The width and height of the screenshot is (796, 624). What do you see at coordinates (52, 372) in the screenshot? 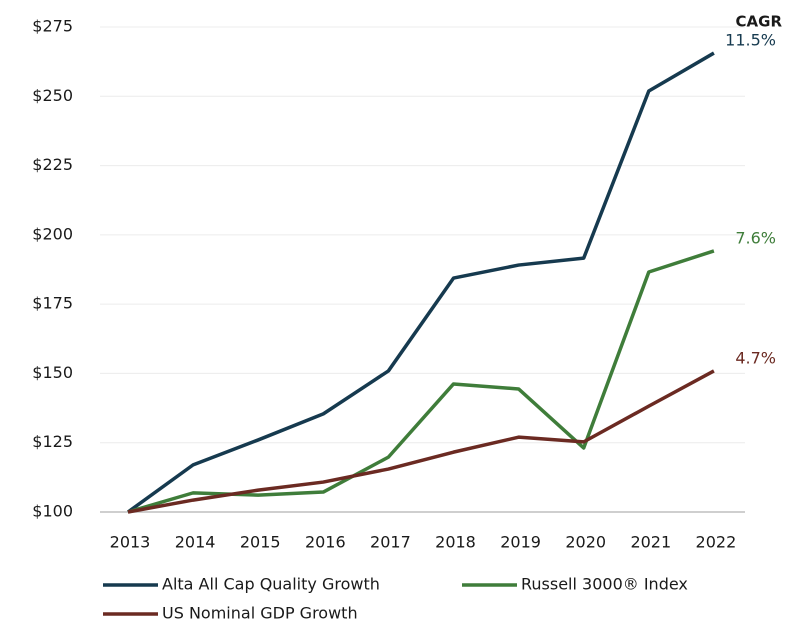
I see `y-tick-label: $150` at bounding box center [52, 372].